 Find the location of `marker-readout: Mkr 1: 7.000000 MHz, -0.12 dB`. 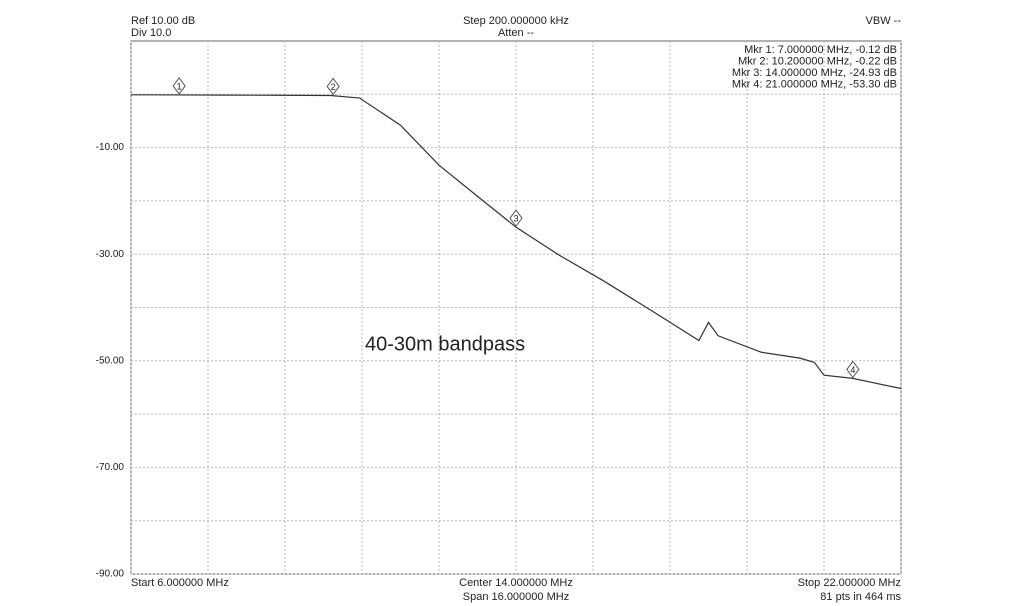

marker-readout: Mkr 1: 7.000000 MHz, -0.12 dB is located at coordinates (820, 50).